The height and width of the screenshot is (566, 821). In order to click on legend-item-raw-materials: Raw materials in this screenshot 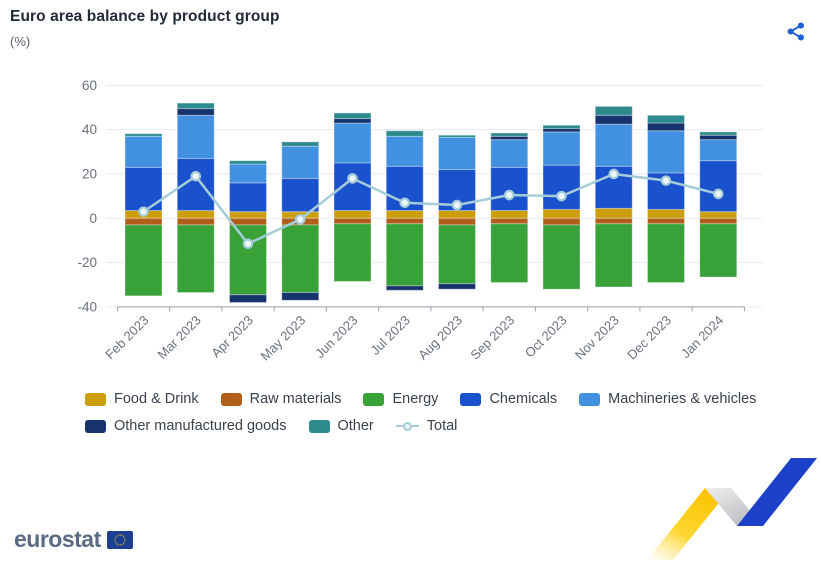, I will do `click(280, 399)`.